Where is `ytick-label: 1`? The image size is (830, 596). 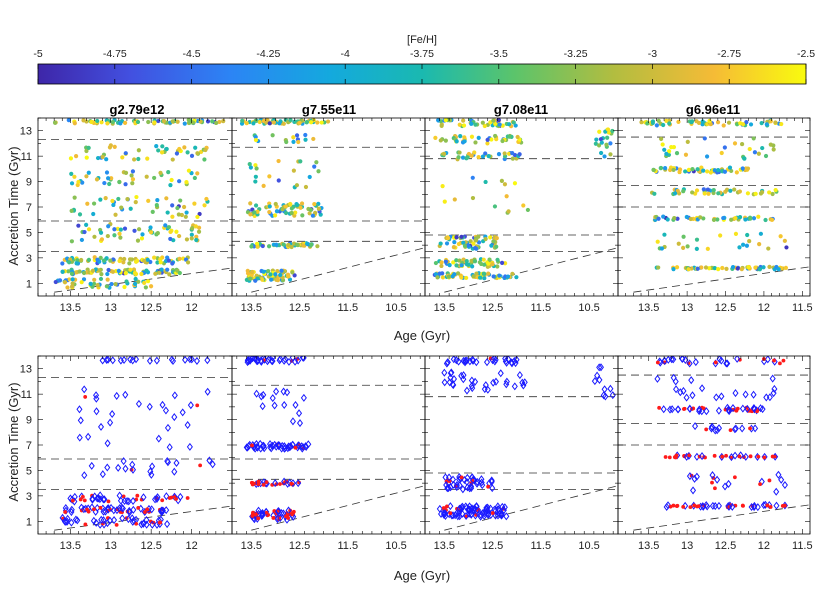
ytick-label: 1 is located at coordinates (29, 522).